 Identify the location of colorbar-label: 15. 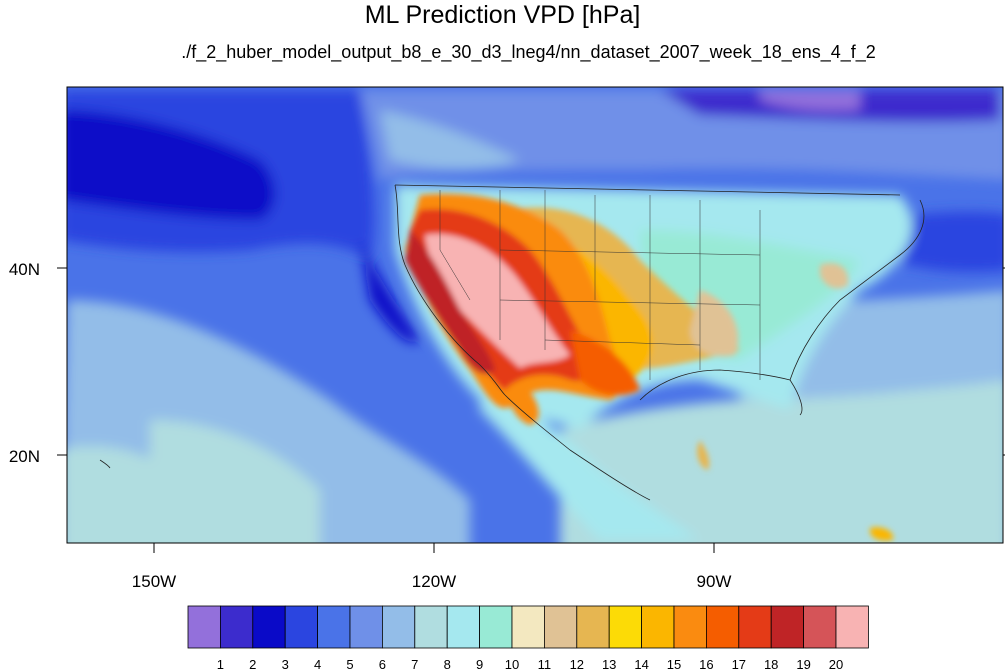
(674, 664).